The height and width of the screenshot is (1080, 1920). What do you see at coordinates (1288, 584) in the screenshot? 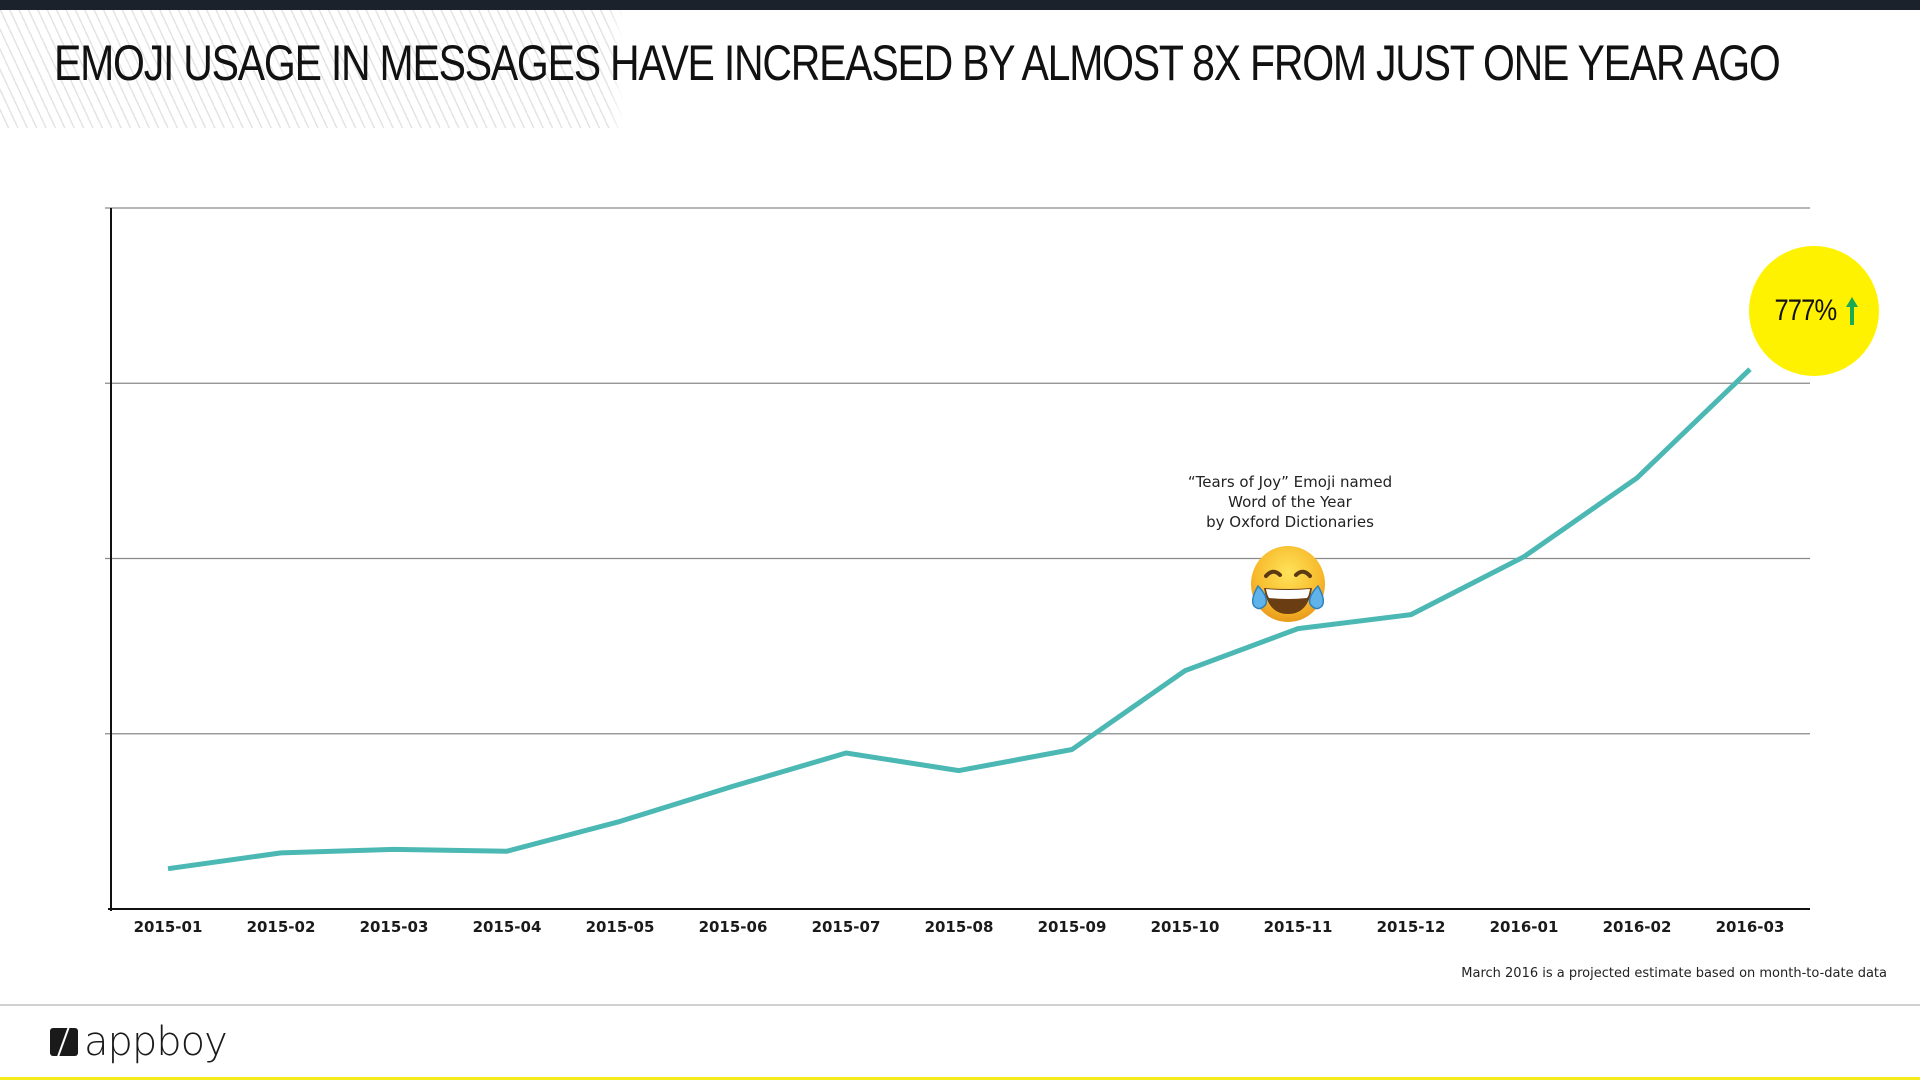
I see `face-with-tears-of-joy-icon` at bounding box center [1288, 584].